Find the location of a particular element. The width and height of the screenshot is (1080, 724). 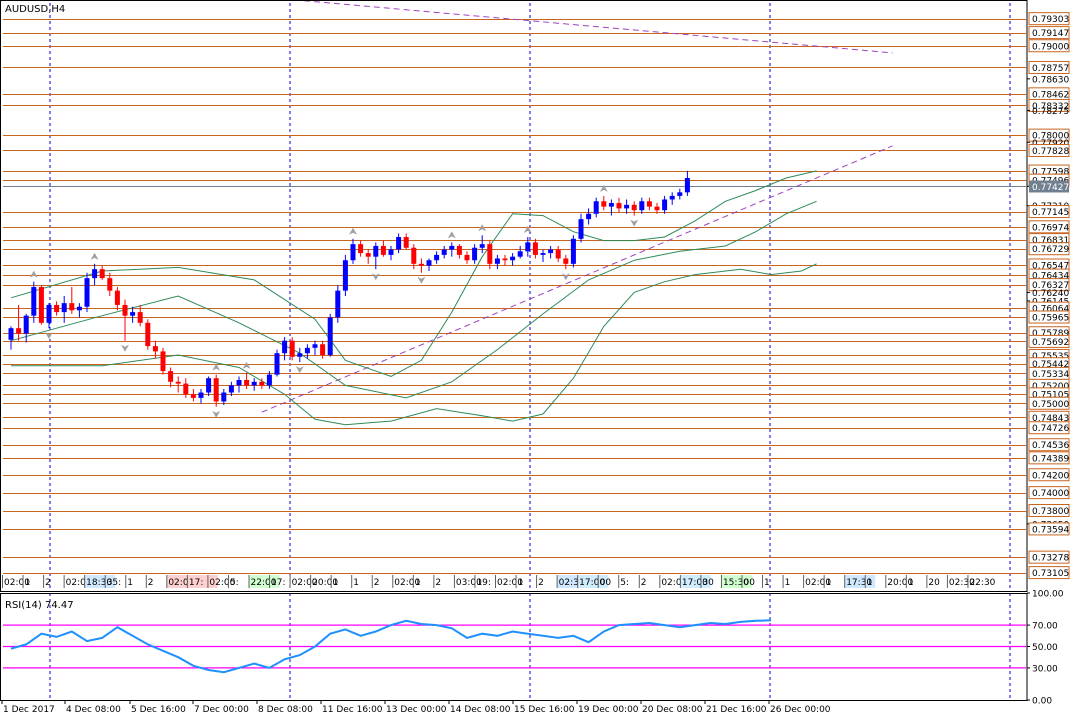

rsi-axis-label-4: 0.00 is located at coordinates (1042, 702).